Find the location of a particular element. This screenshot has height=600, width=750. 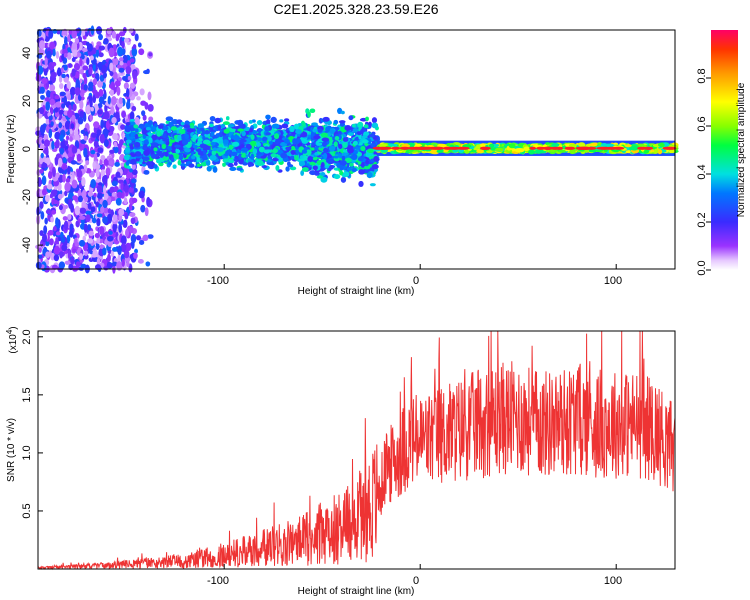

heatmap-ylabel: Frequency (Hz) is located at coordinates (11, 149).